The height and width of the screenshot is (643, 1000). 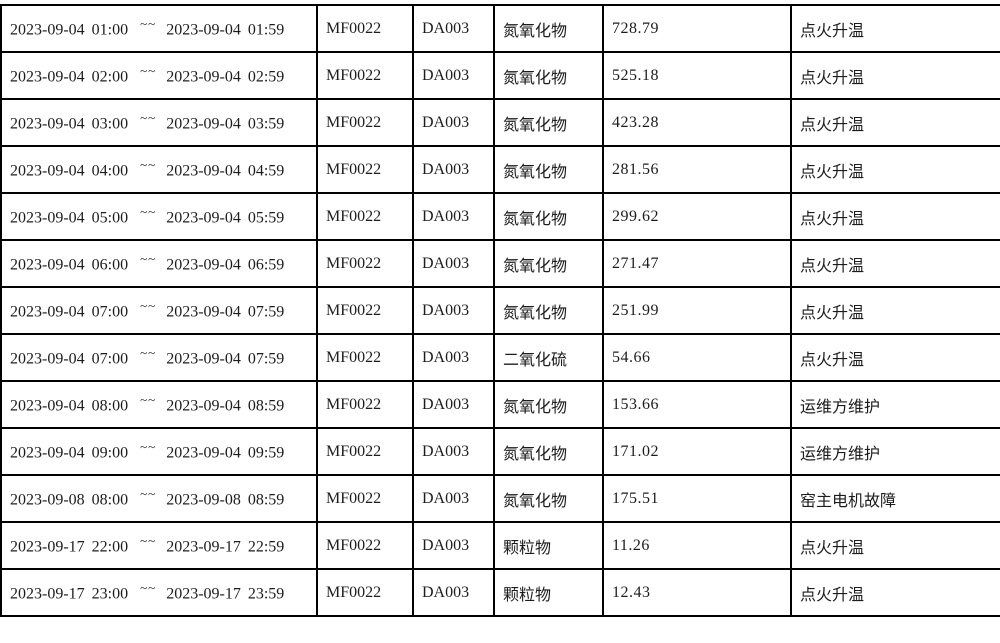 I want to click on time-range-end: 2023-09-08 08:59, so click(x=225, y=500).